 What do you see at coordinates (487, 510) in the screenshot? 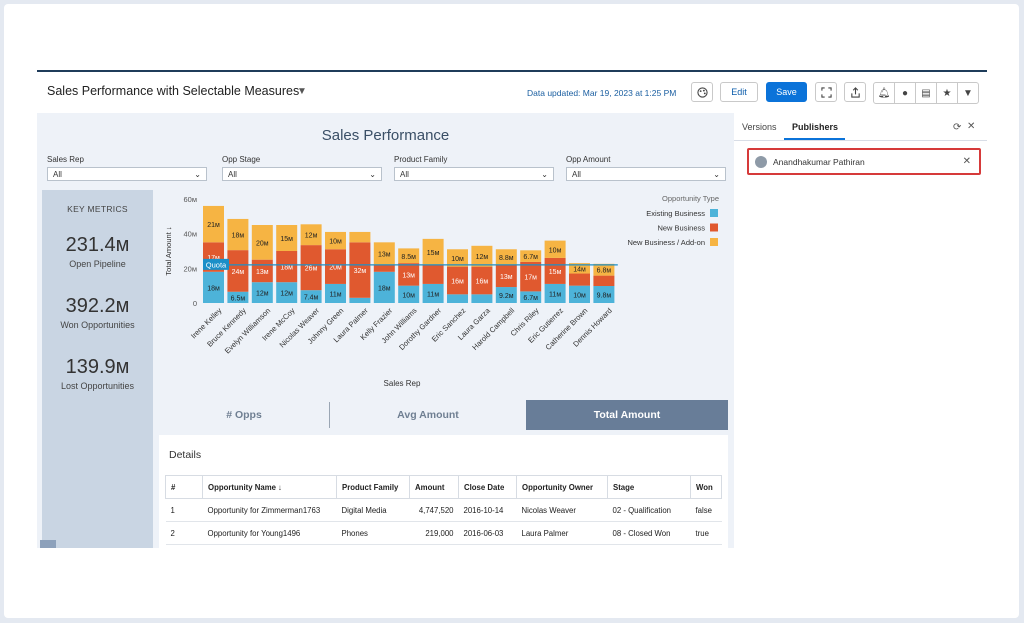
I see `cell: 2016-10-14` at bounding box center [487, 510].